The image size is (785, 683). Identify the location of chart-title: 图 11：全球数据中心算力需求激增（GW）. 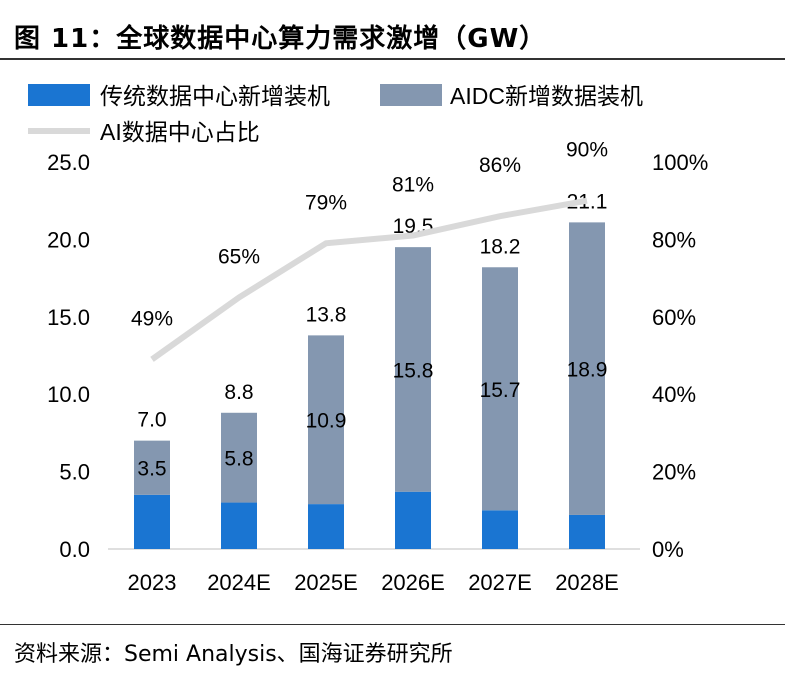
(280, 39).